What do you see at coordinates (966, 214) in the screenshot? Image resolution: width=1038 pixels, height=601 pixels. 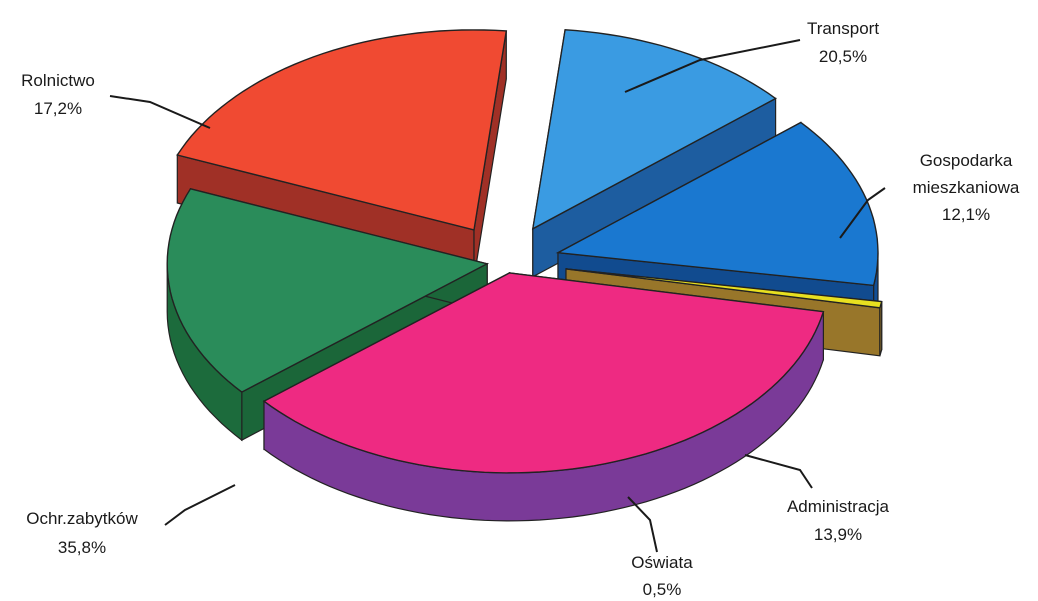 I see `slice-value-label: 12,1%` at bounding box center [966, 214].